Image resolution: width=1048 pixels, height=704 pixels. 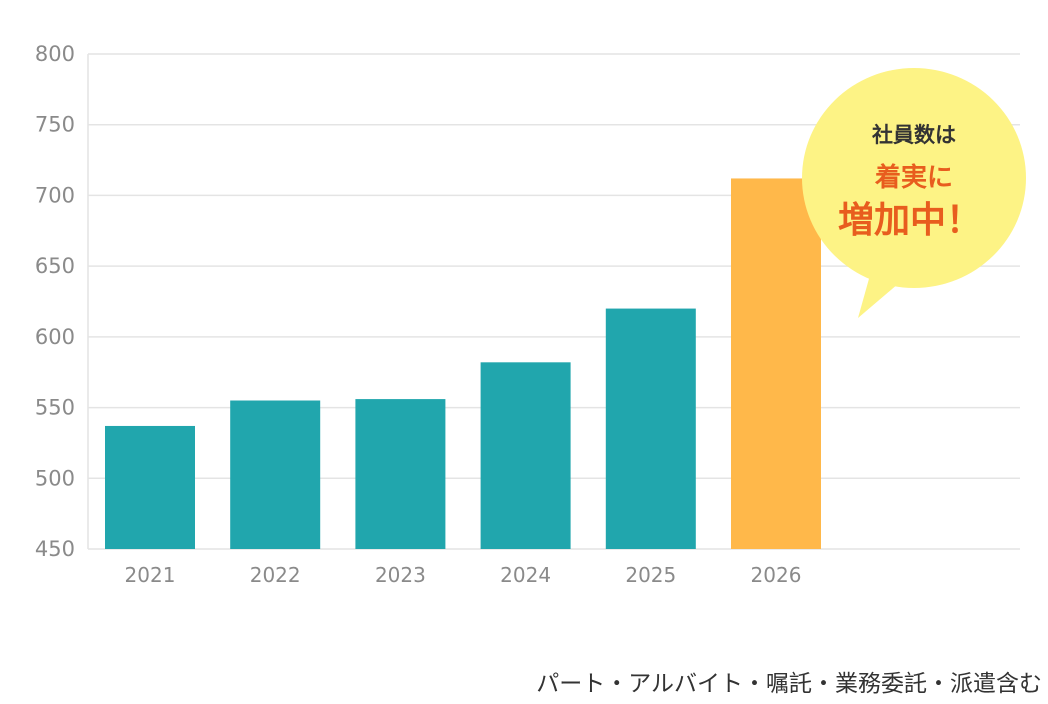 What do you see at coordinates (463, 575) in the screenshot?
I see `x-axis-ticks: 2021 2022 2023 2024 2025 2026` at bounding box center [463, 575].